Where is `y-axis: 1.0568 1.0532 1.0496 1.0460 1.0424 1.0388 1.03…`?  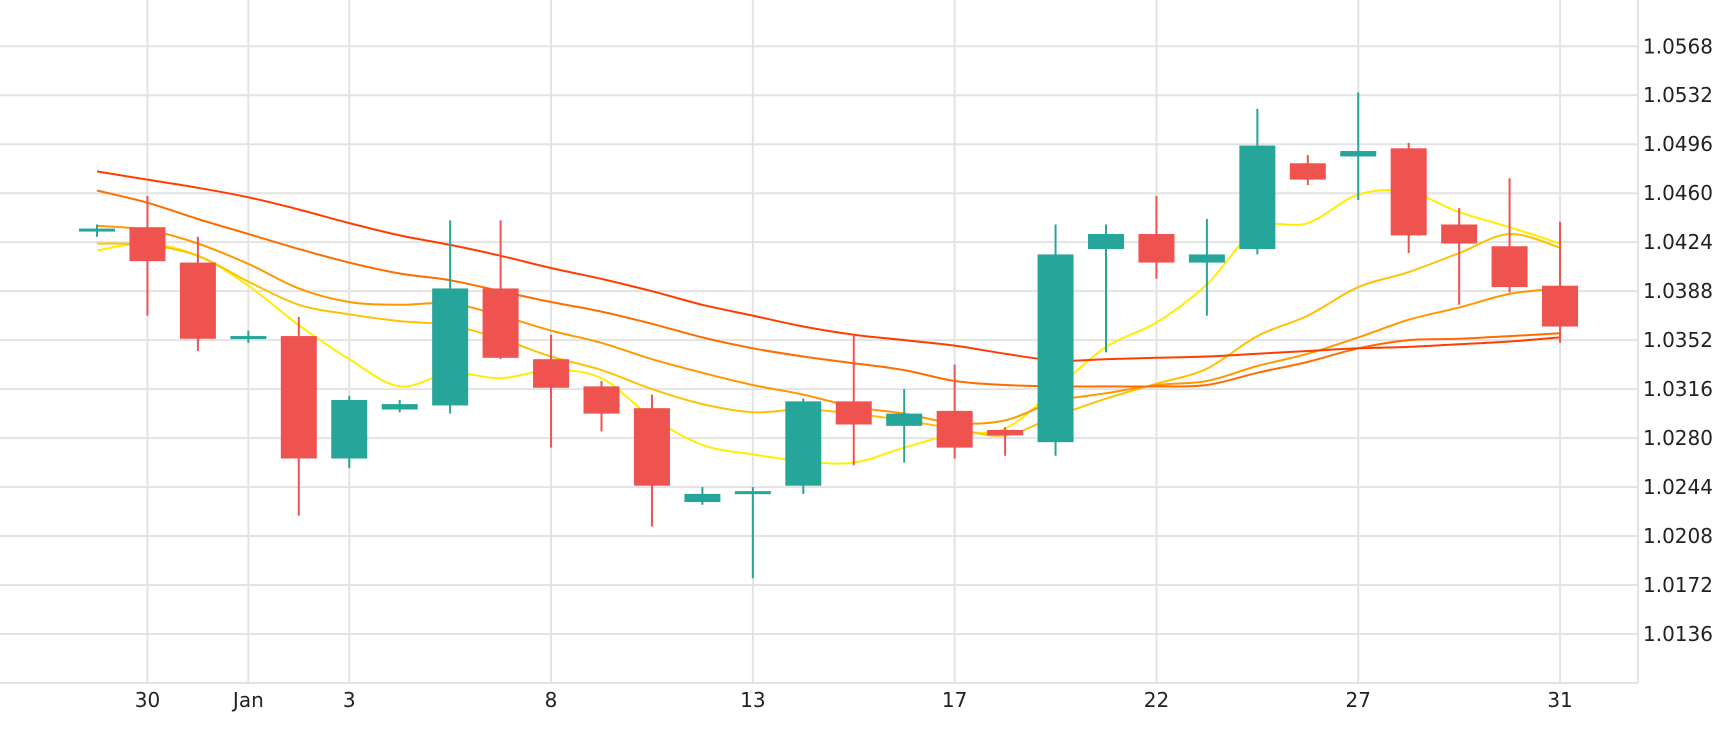 y-axis: 1.0568 1.0532 1.0496 1.0460 1.0424 1.0388 1.03… is located at coordinates (1678, 340).